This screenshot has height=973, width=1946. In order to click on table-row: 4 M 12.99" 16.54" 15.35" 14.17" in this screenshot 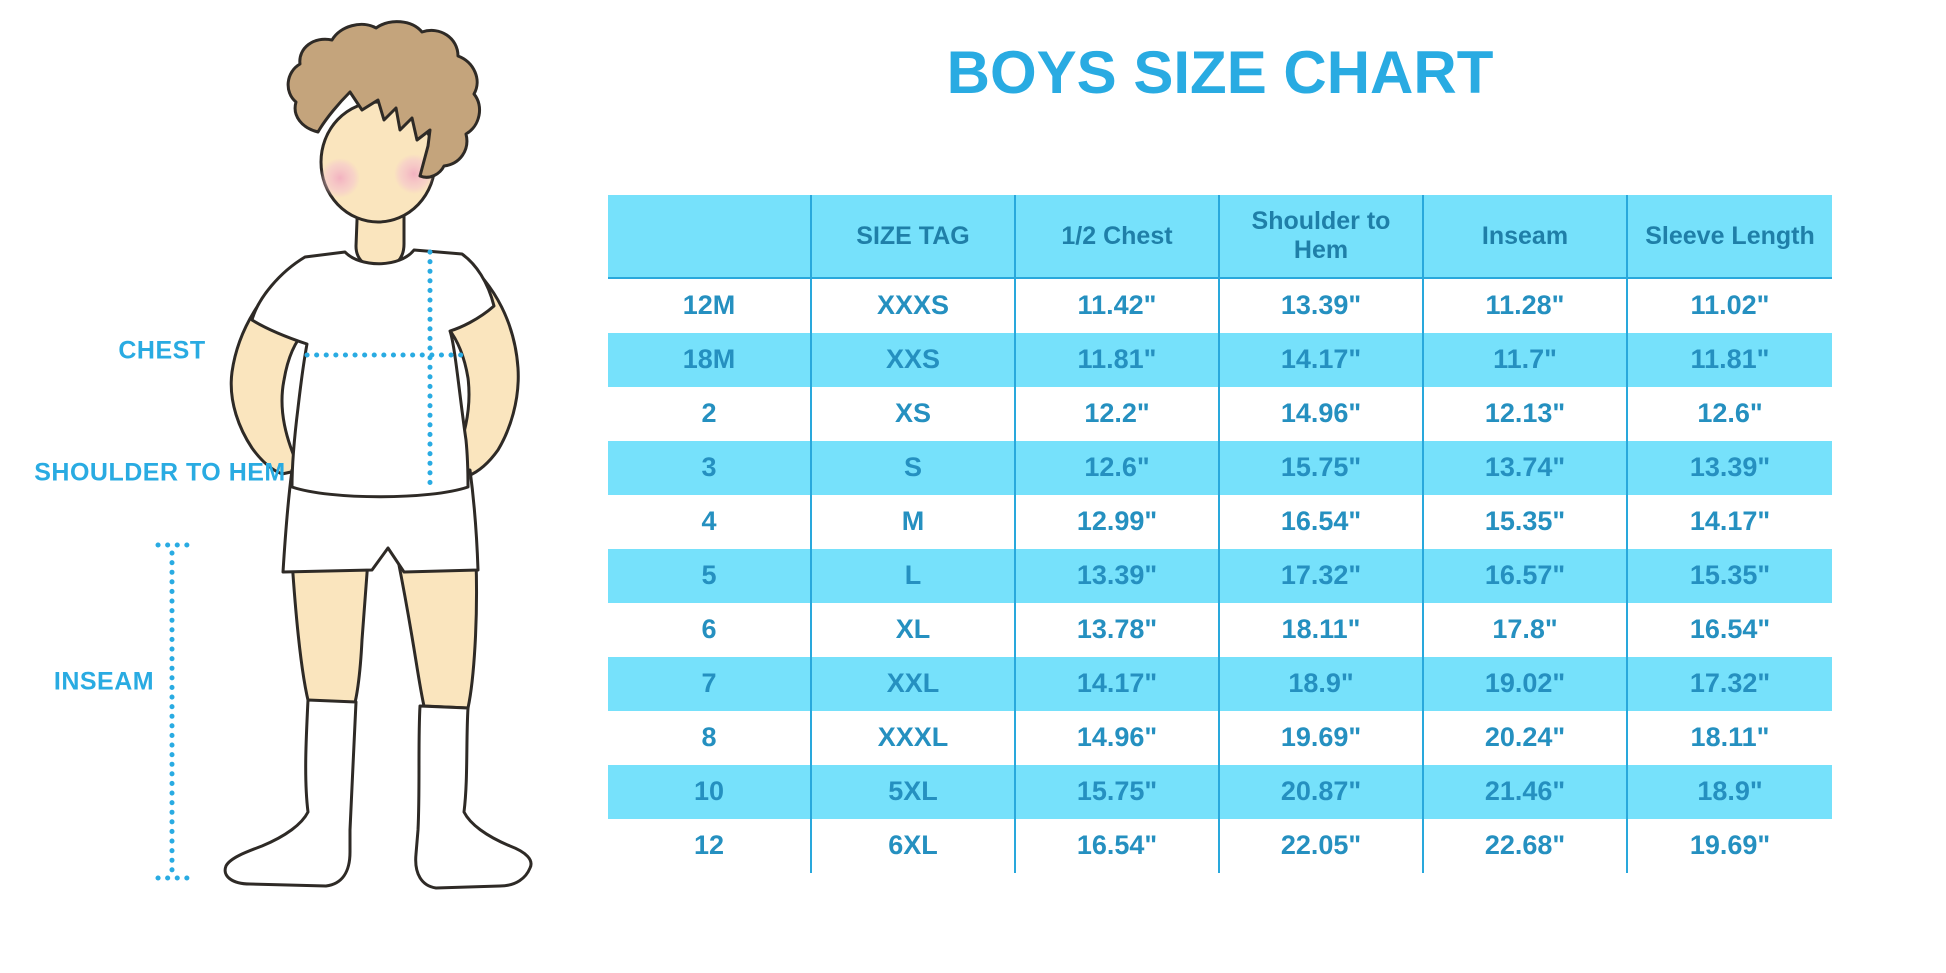, I will do `click(1220, 522)`.